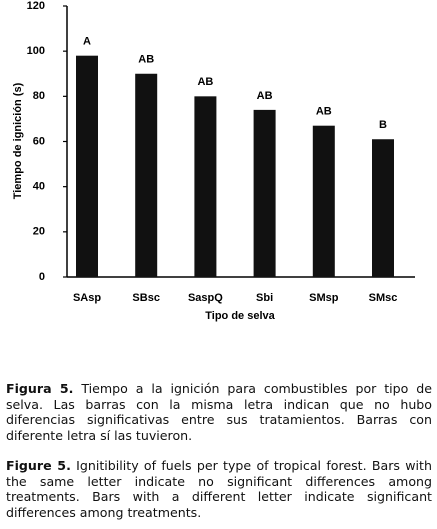 This screenshot has width=437, height=529. What do you see at coordinates (39, 96) in the screenshot?
I see `y-tick-label: 80` at bounding box center [39, 96].